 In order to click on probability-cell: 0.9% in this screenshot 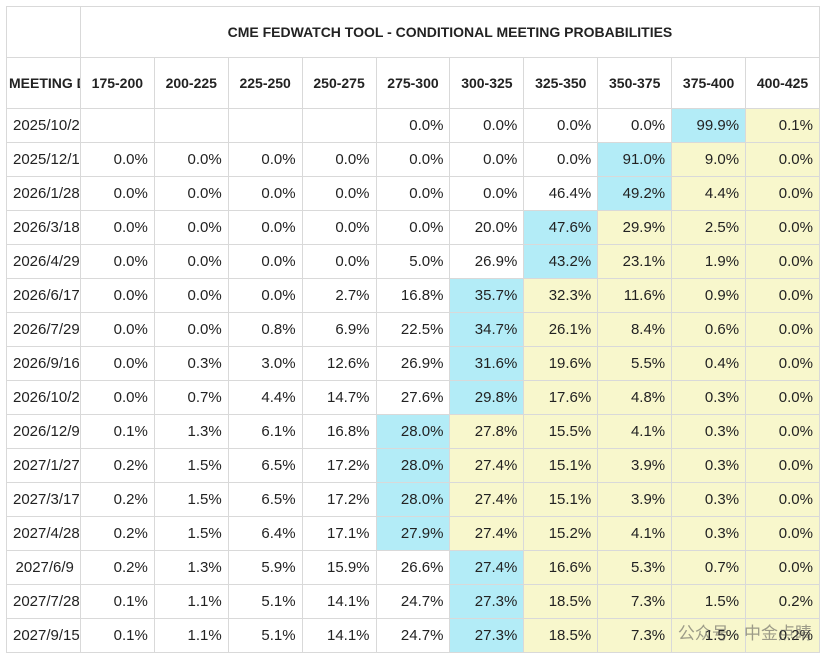, I will do `click(709, 295)`.